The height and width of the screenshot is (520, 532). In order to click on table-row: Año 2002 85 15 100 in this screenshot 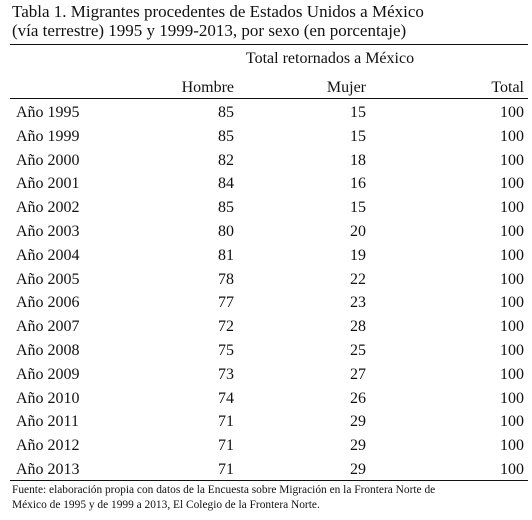, I will do `click(266, 208)`.